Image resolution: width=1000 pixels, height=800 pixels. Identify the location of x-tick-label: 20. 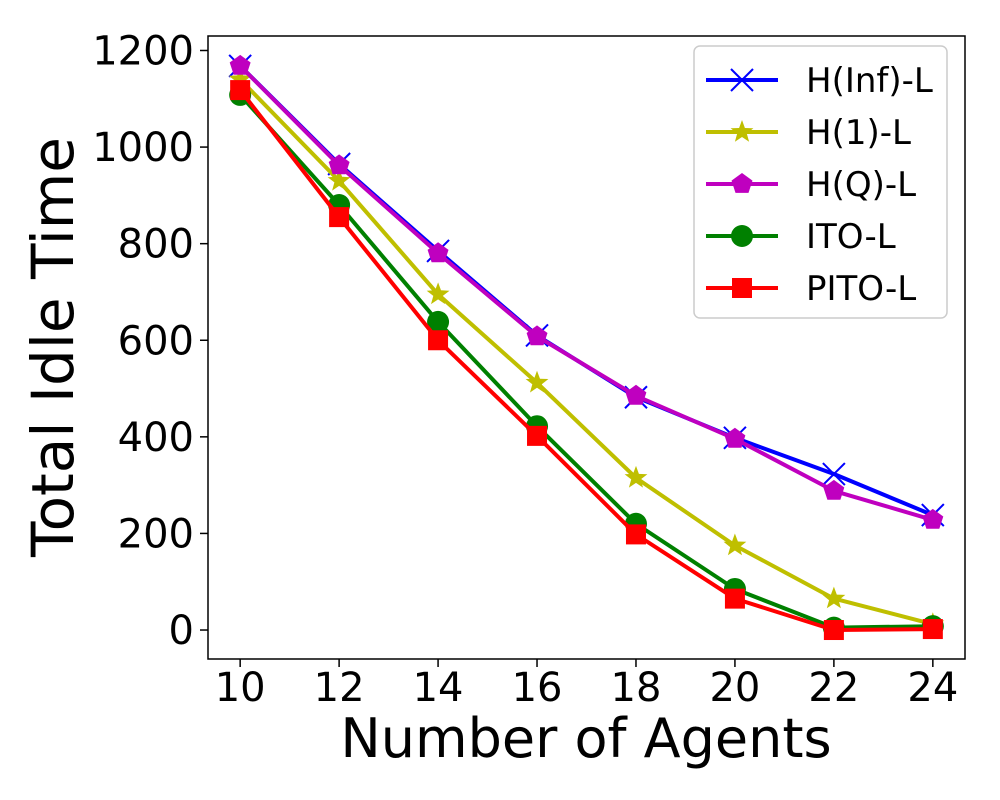
(734, 688).